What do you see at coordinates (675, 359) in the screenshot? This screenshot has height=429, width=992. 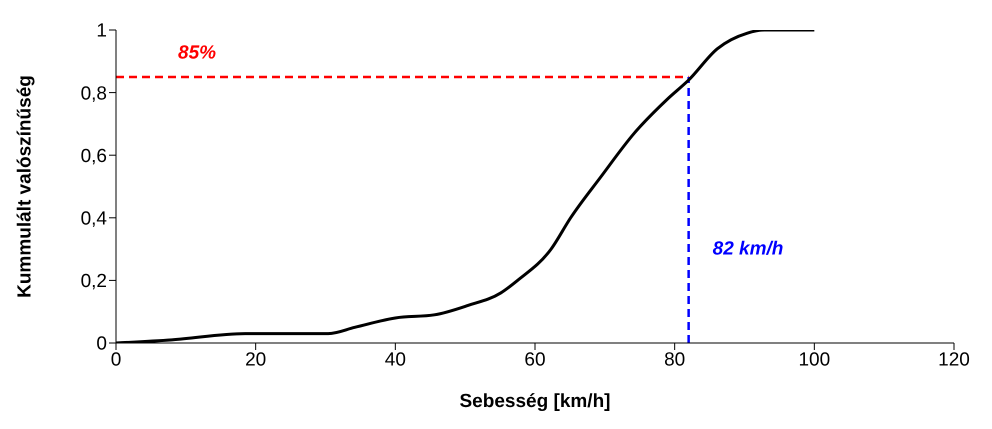 I see `x-tick-label: 80` at bounding box center [675, 359].